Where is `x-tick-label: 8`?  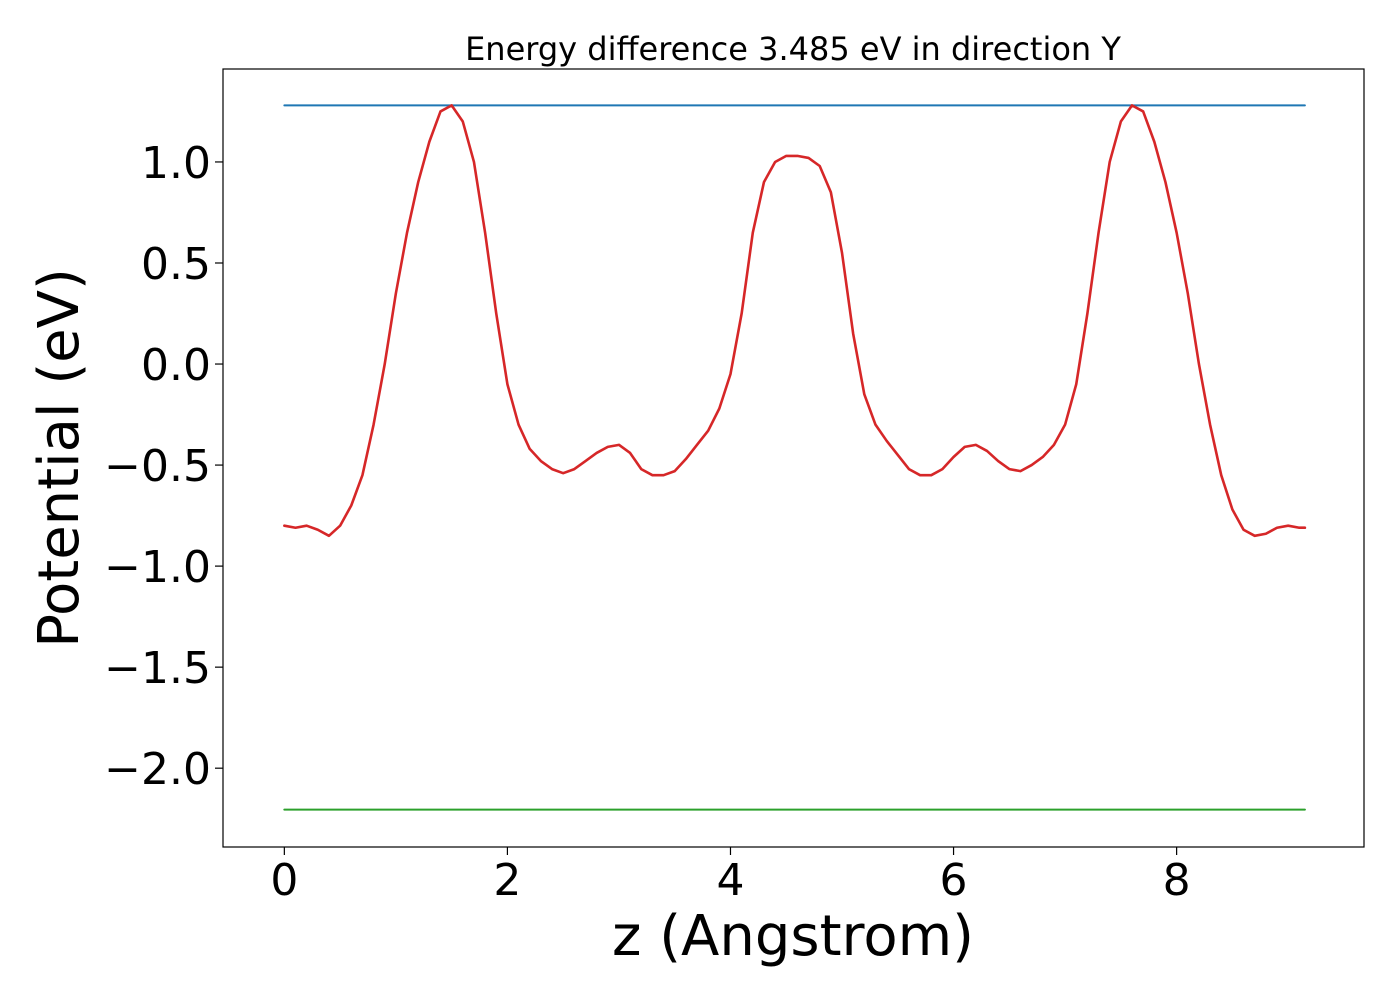
x-tick-label: 8 is located at coordinates (1177, 880).